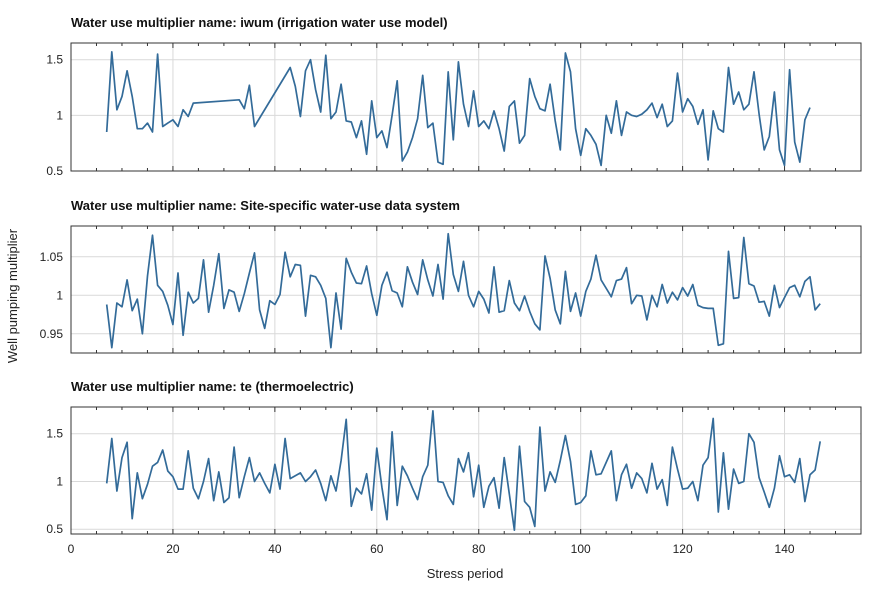  What do you see at coordinates (465, 573) in the screenshot?
I see `x-axis-label: Stress period` at bounding box center [465, 573].